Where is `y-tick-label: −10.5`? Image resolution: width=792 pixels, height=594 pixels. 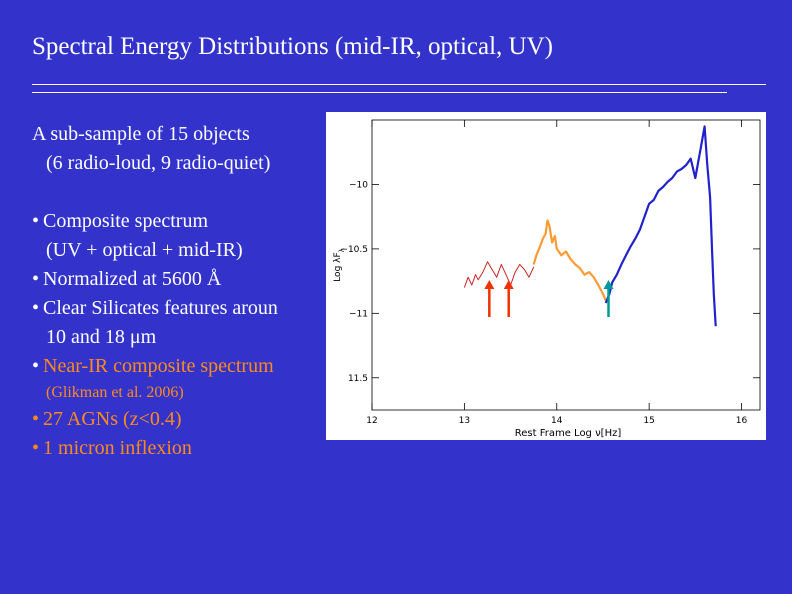
y-tick-label: −10.5 is located at coordinates (354, 250).